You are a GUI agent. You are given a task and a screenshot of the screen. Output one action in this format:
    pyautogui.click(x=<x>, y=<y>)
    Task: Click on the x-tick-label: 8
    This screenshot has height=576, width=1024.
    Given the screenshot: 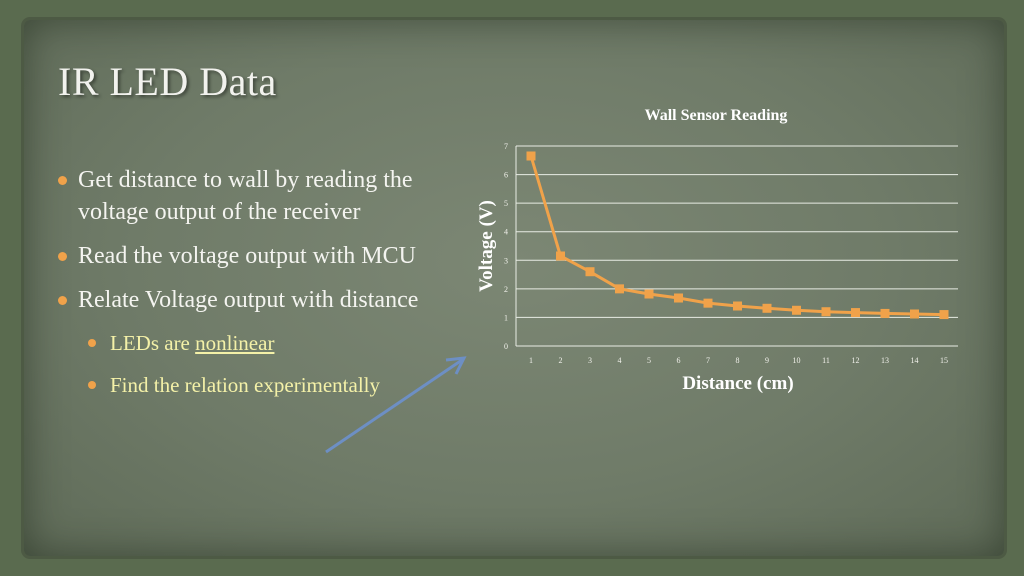 What is the action you would take?
    pyautogui.click(x=738, y=360)
    